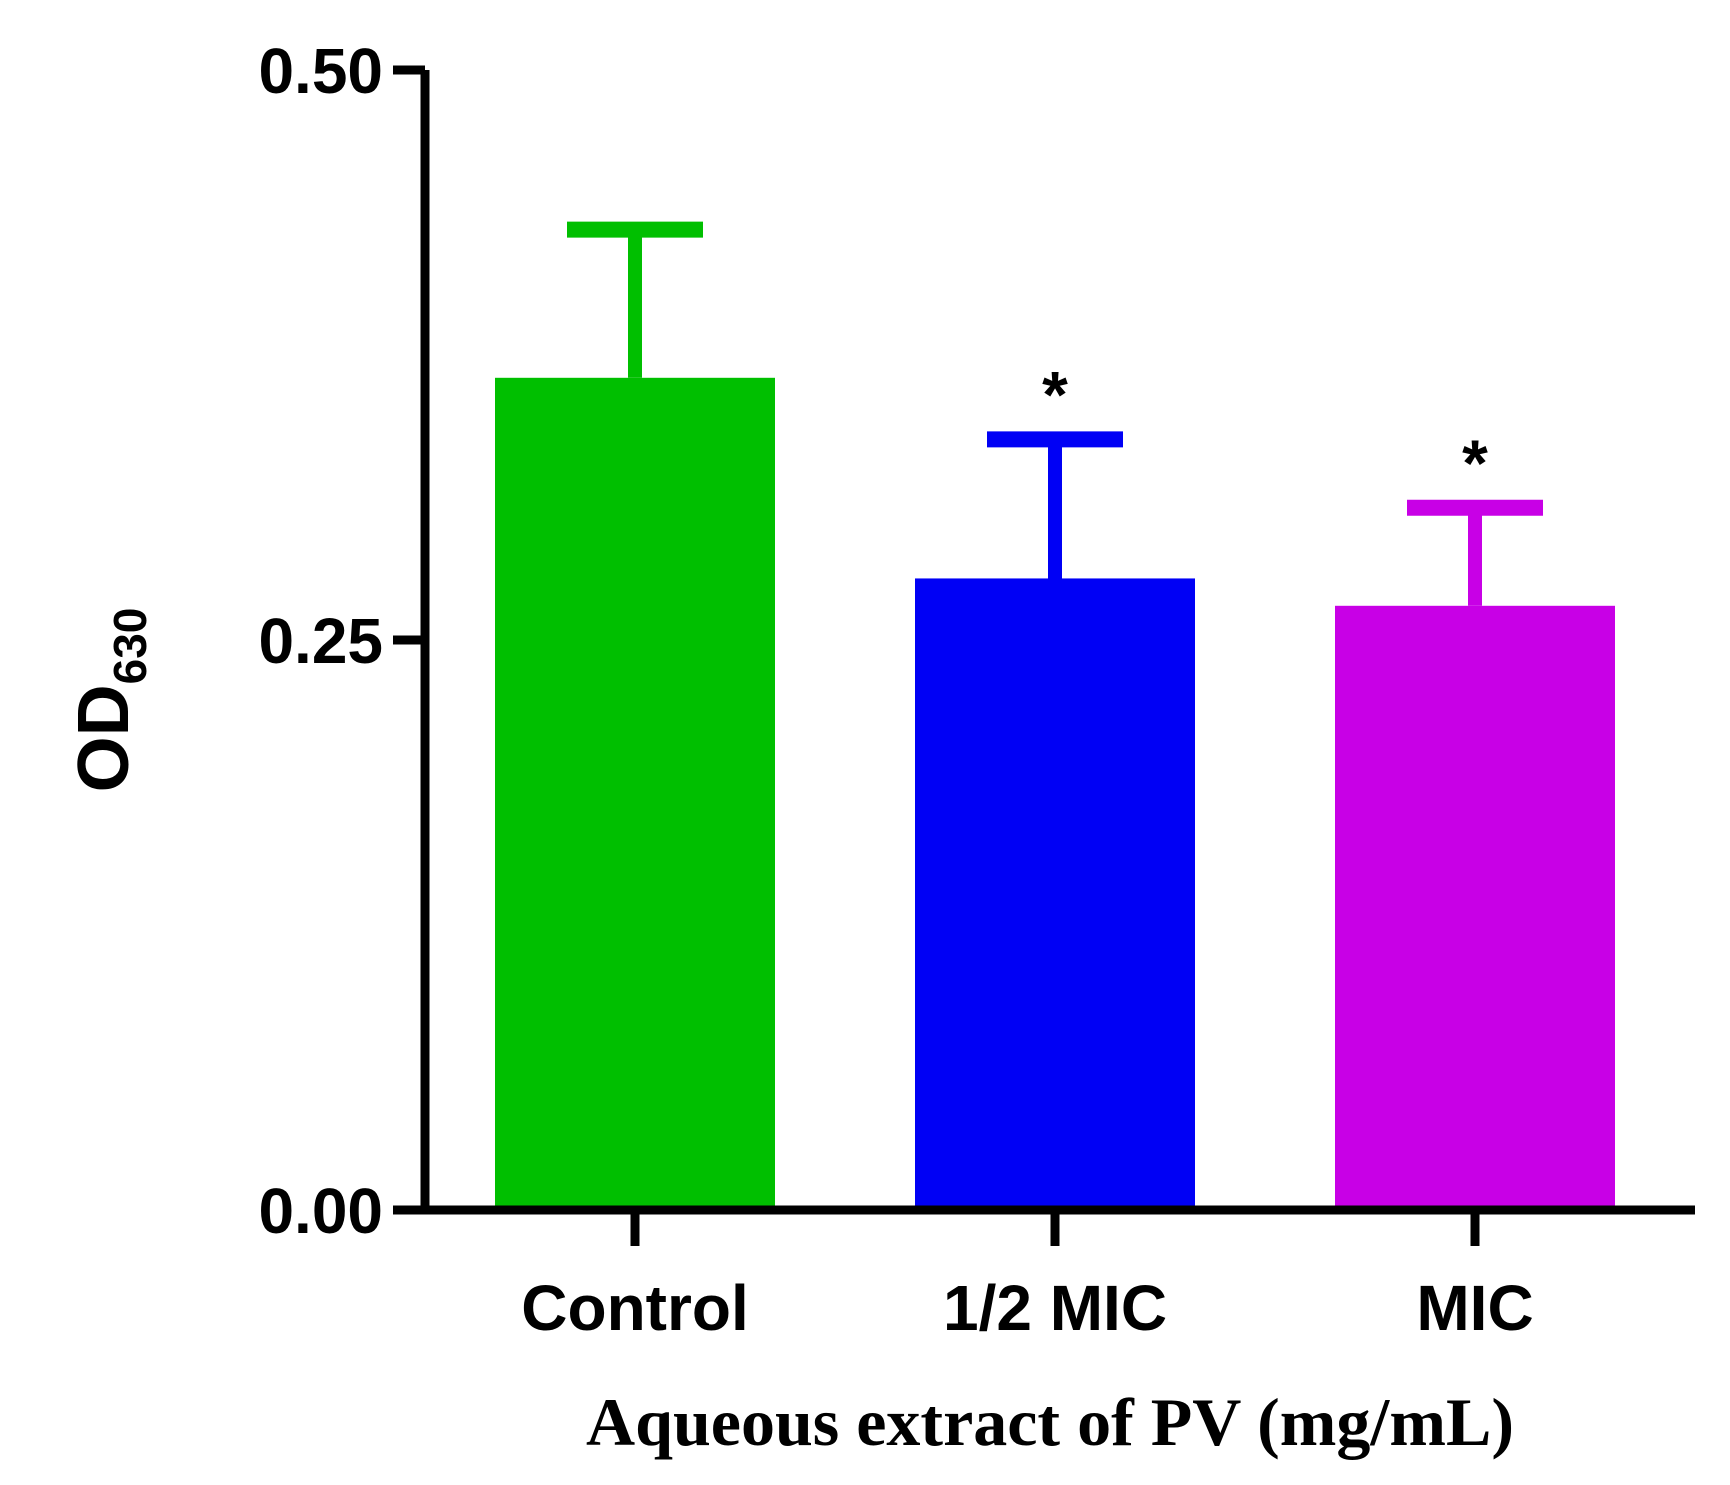  Describe the element at coordinates (1055, 394) in the screenshot. I see `significance-mark-1: *` at that location.